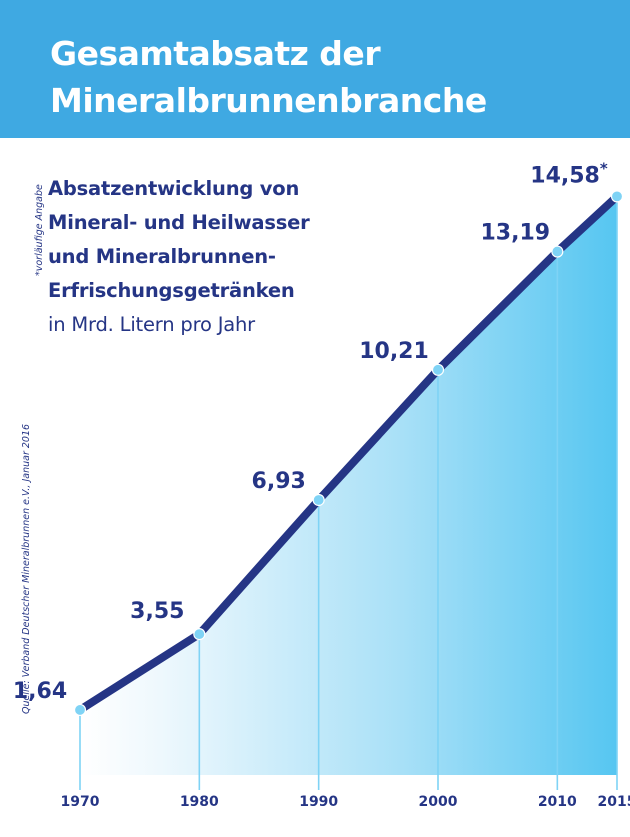 This screenshot has height=837, width=630. Describe the element at coordinates (39, 230) in the screenshot. I see `footnote: *vorläufige Angabe` at that location.